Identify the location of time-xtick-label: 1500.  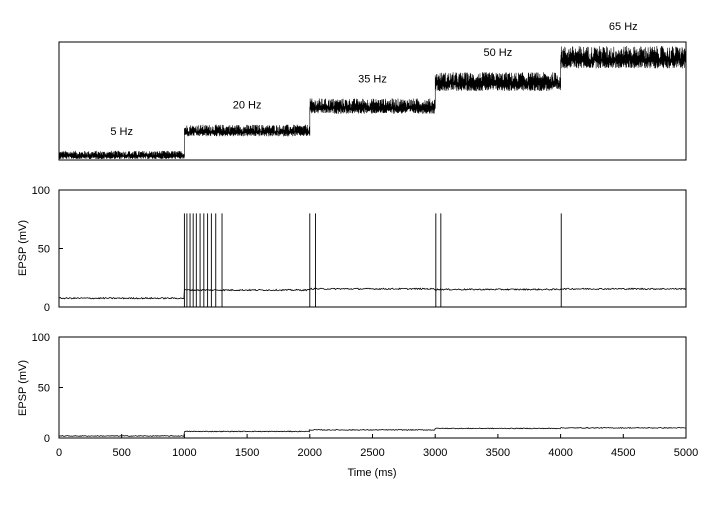
(247, 453).